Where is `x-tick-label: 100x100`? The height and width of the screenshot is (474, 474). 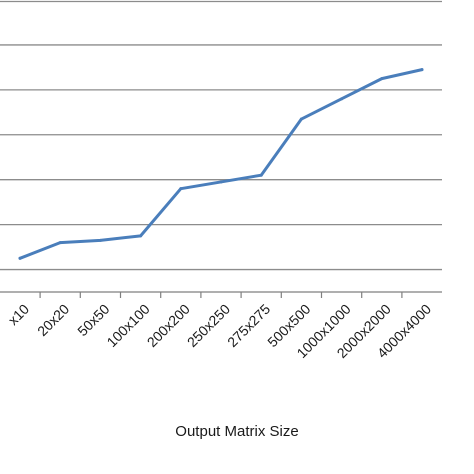 x-tick-label: 100x100 is located at coordinates (127, 325).